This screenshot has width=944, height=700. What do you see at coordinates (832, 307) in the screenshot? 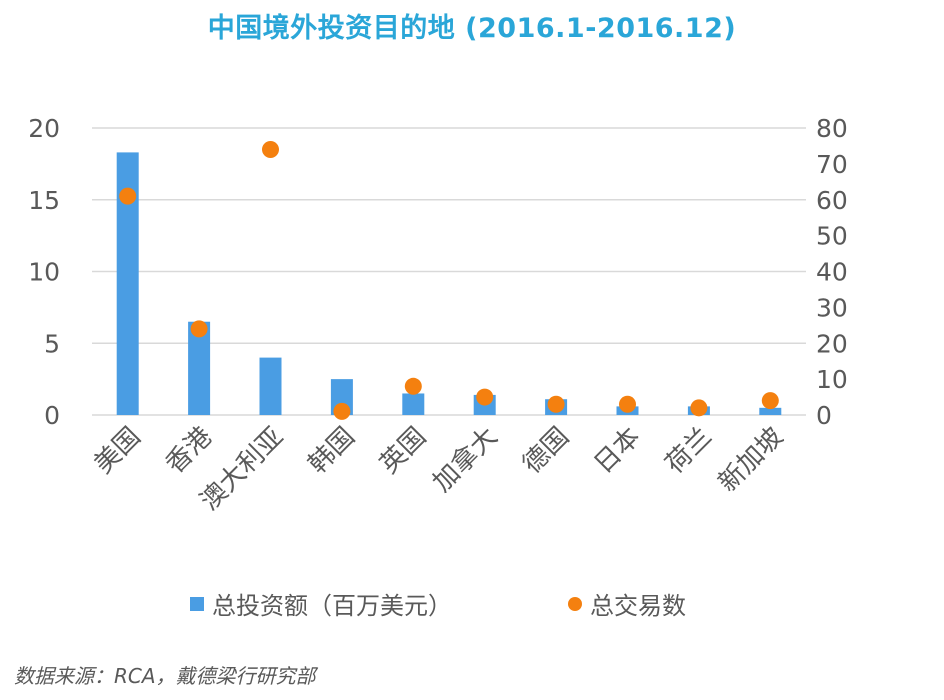
I see `y-right-tick-label: 30` at bounding box center [832, 307].